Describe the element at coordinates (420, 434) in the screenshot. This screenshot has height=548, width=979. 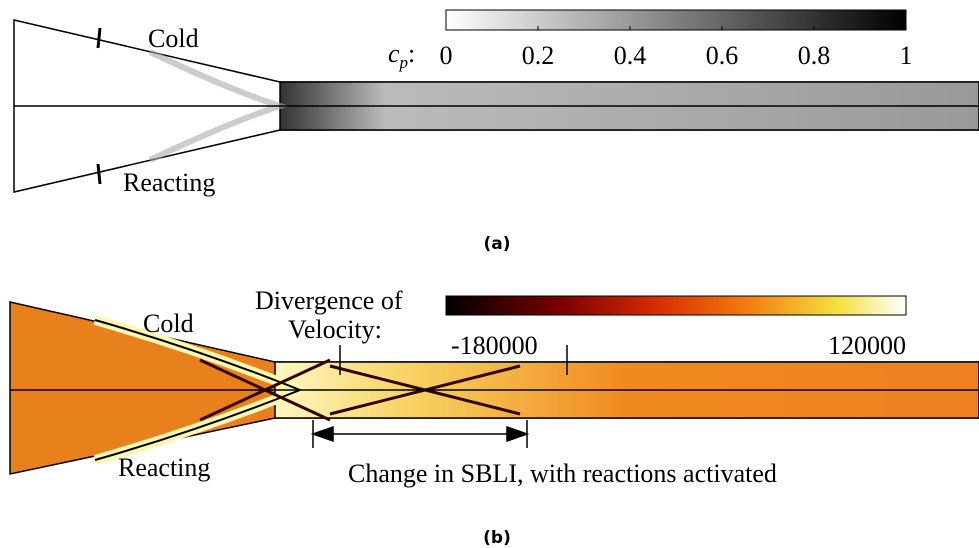
I see `annotation-arrows` at that location.